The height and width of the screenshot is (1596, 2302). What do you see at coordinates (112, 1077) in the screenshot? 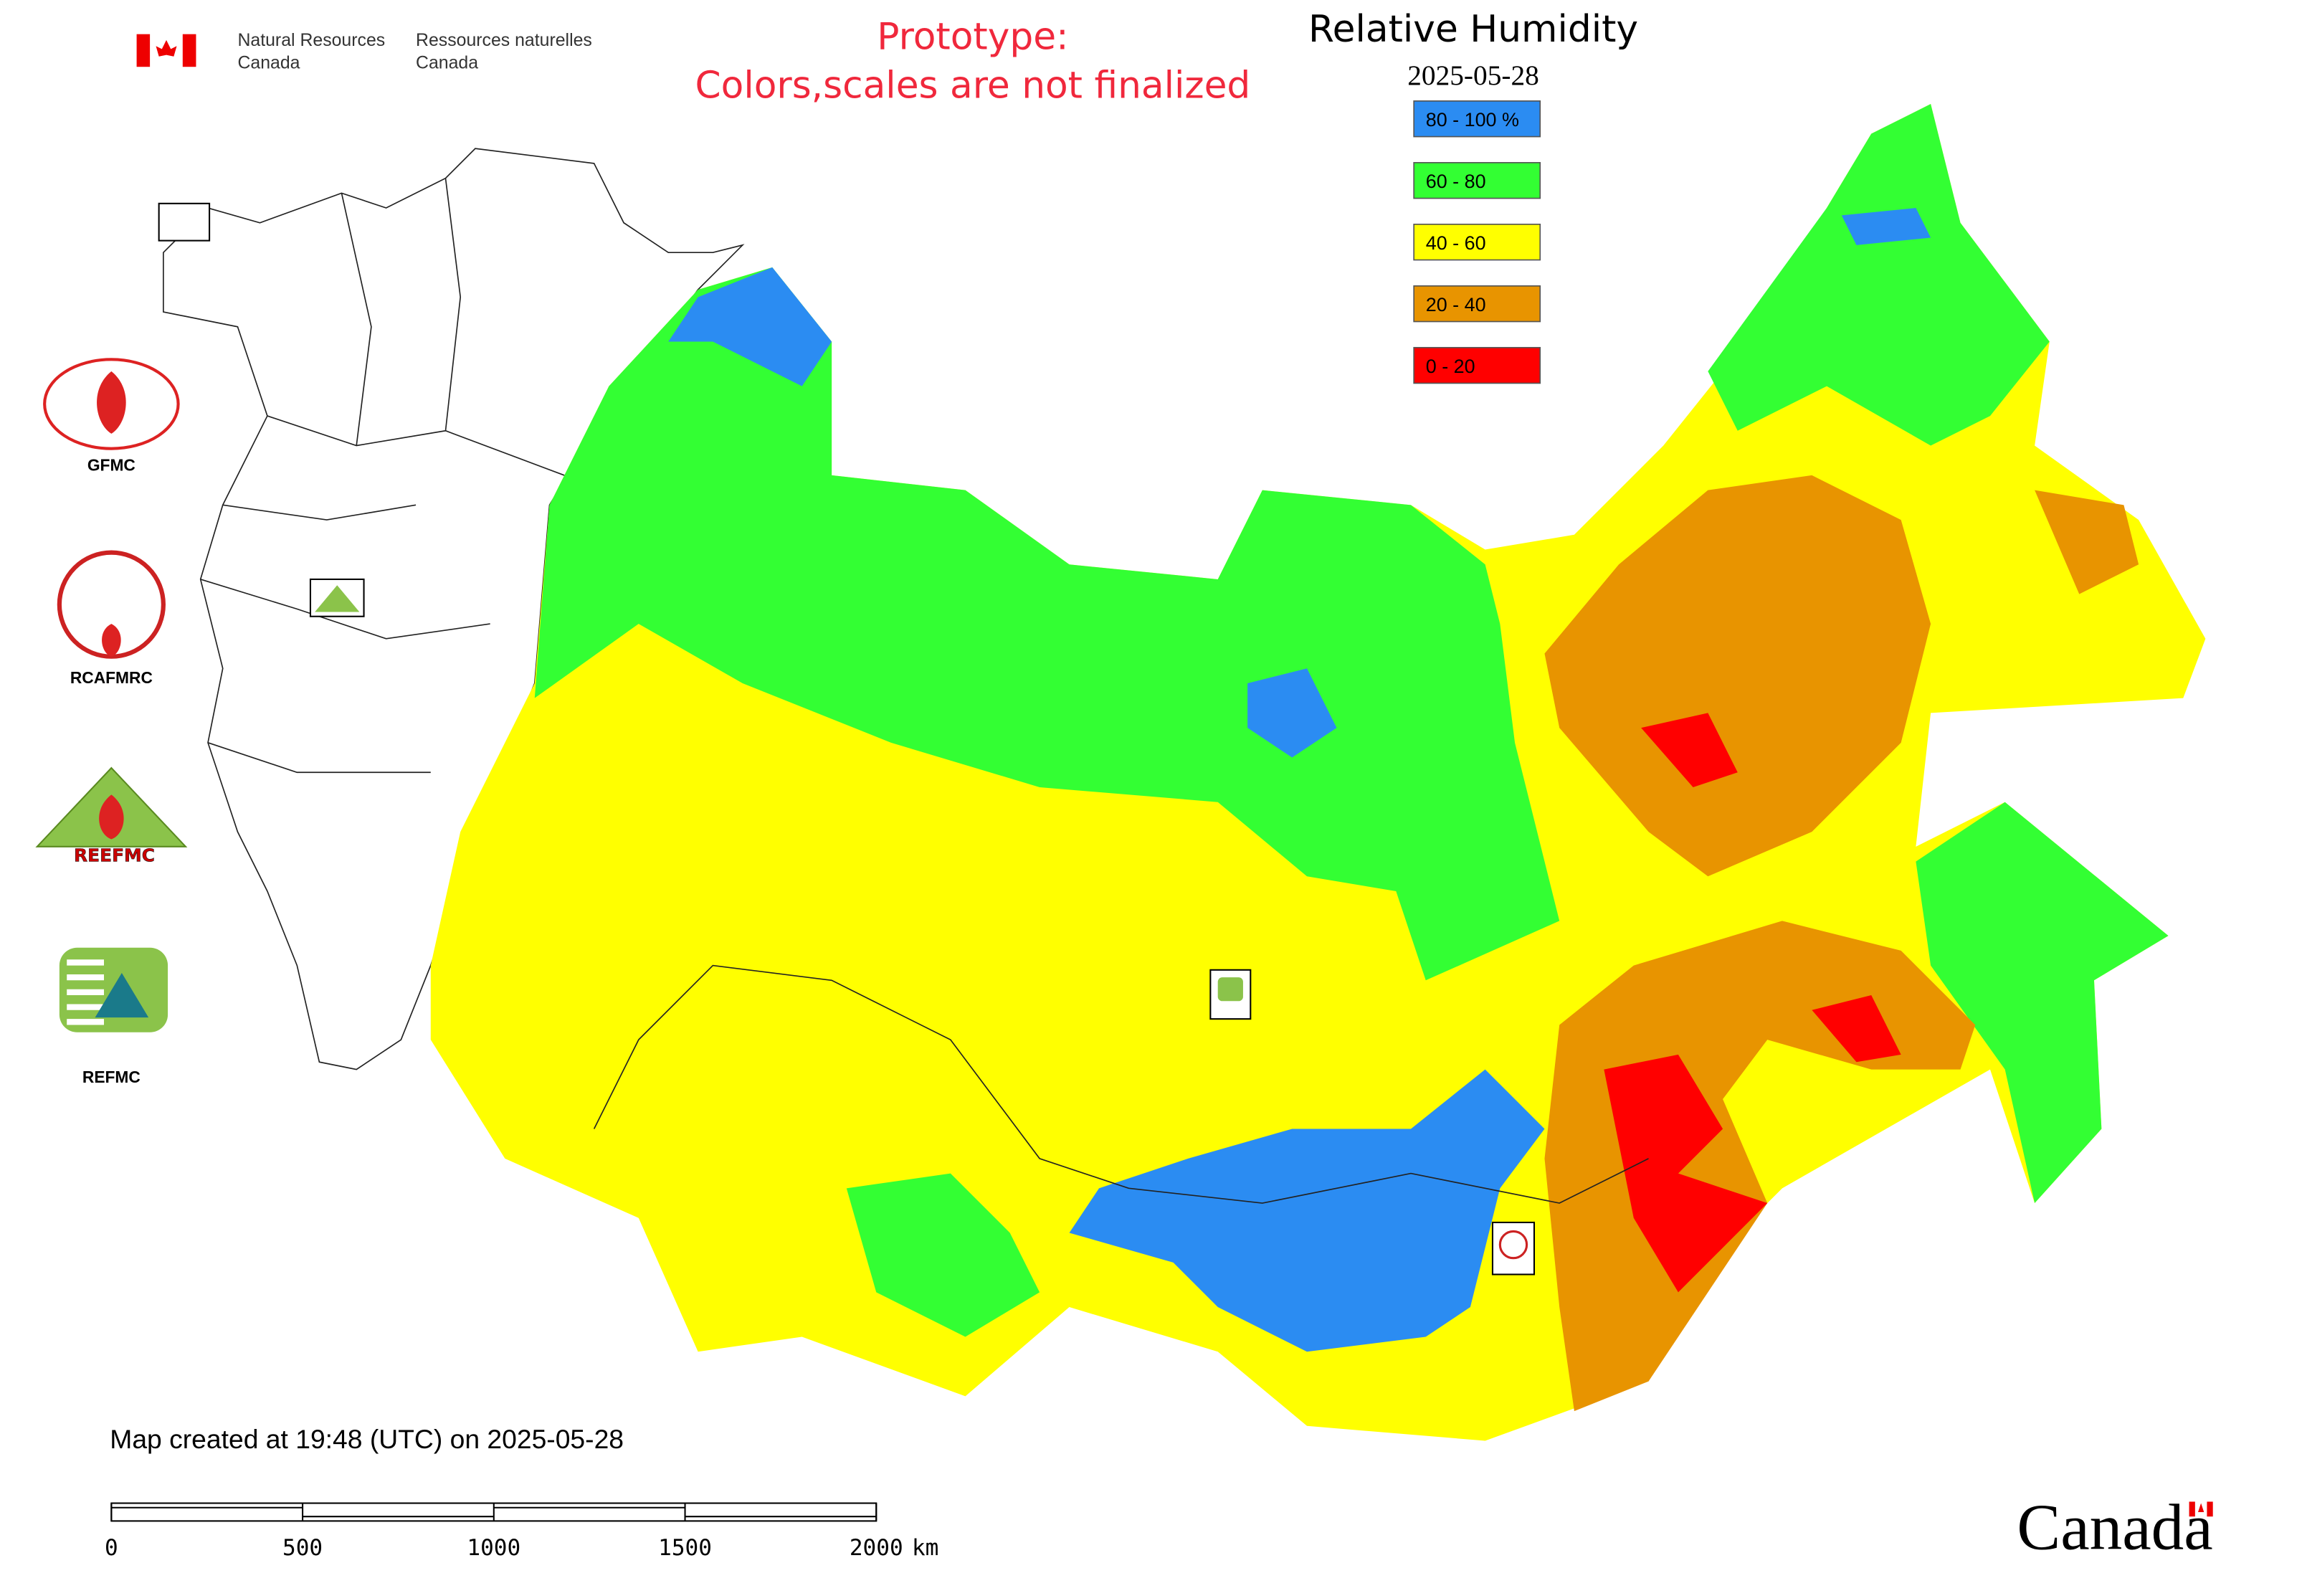
I see `logo-label: REFMC` at bounding box center [112, 1077].